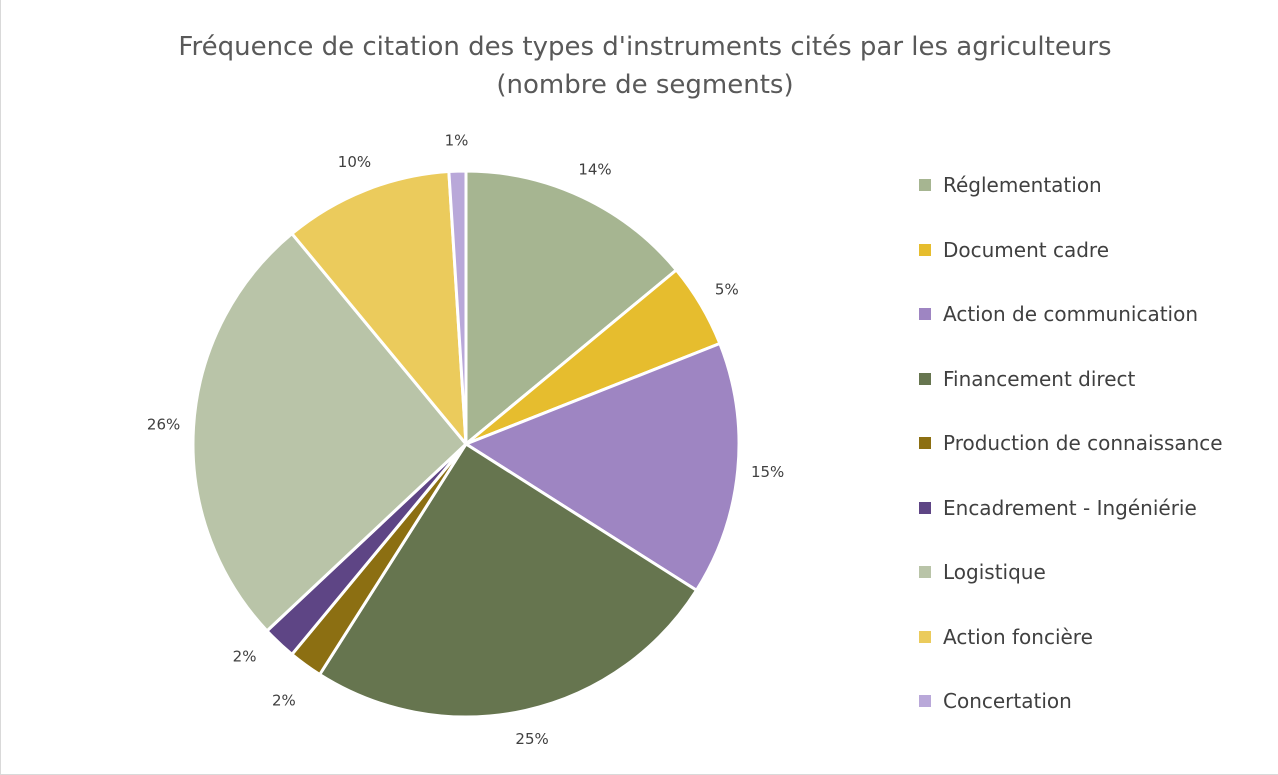 The width and height of the screenshot is (1278, 775). I want to click on legend-label: Logistique, so click(994, 572).